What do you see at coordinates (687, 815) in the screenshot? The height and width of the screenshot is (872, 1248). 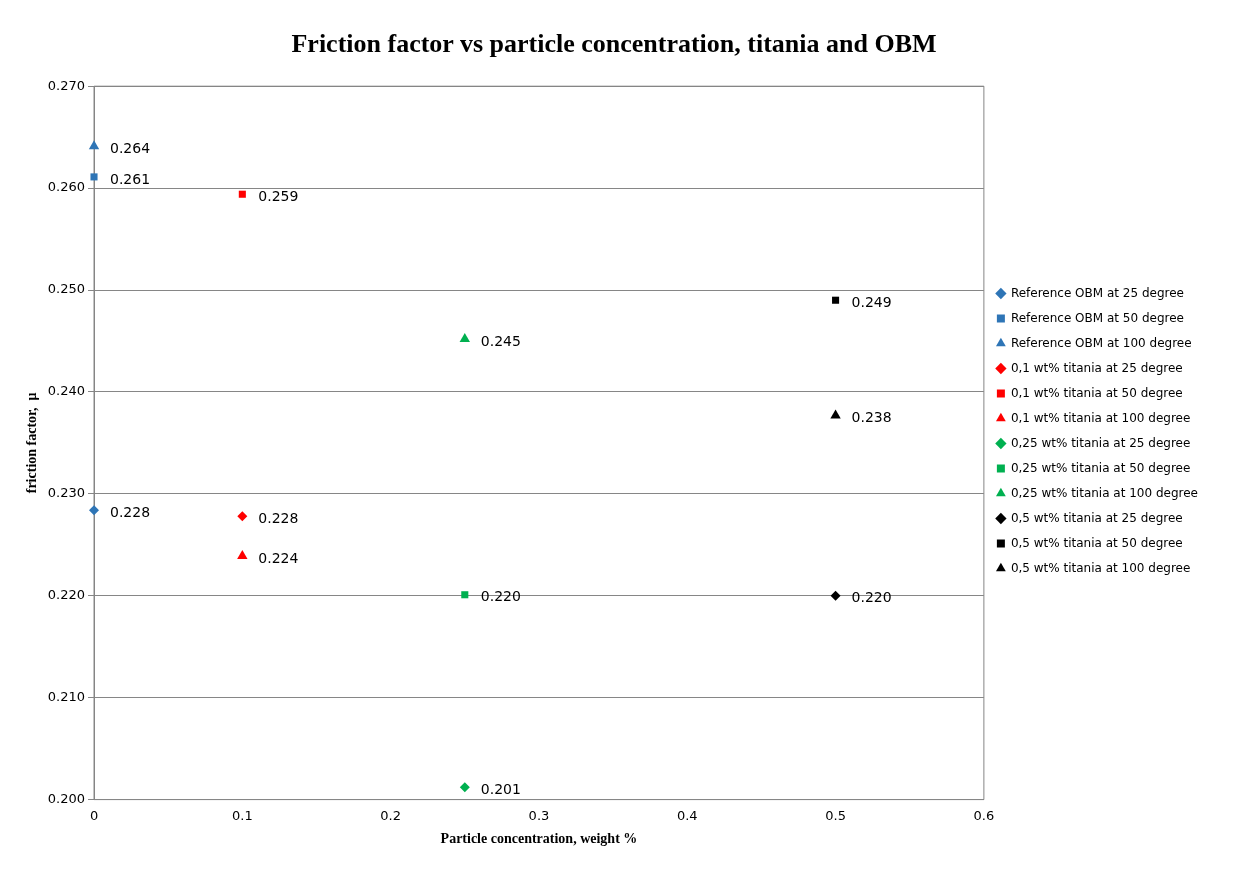 I see `x-tick-label: 0.4` at bounding box center [687, 815].